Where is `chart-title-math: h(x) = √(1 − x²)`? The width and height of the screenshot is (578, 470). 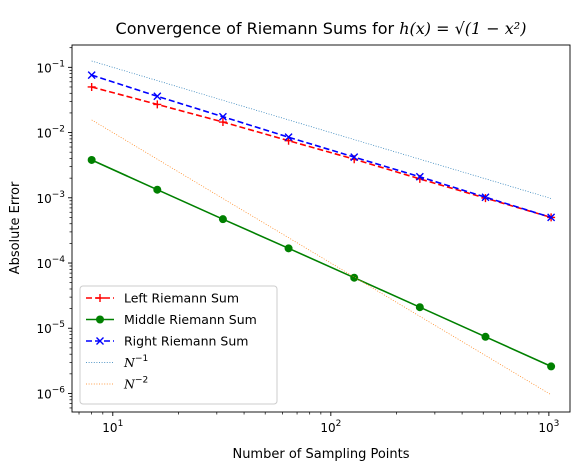
chart-title-math: h(x) = √(1 − x²) is located at coordinates (462, 28).